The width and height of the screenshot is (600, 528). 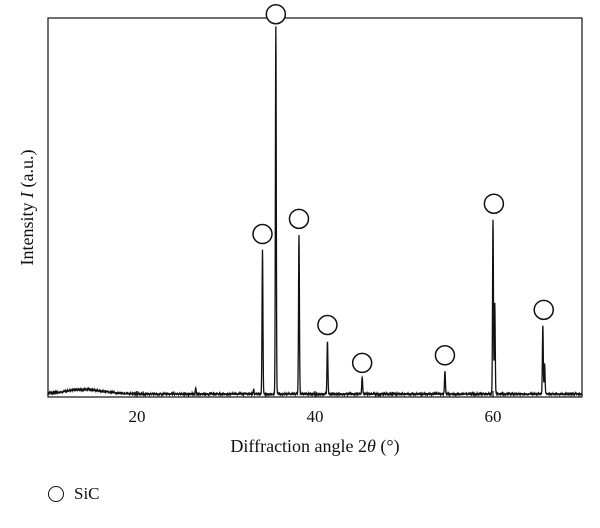 I want to click on legend: SiC, so click(x=74, y=494).